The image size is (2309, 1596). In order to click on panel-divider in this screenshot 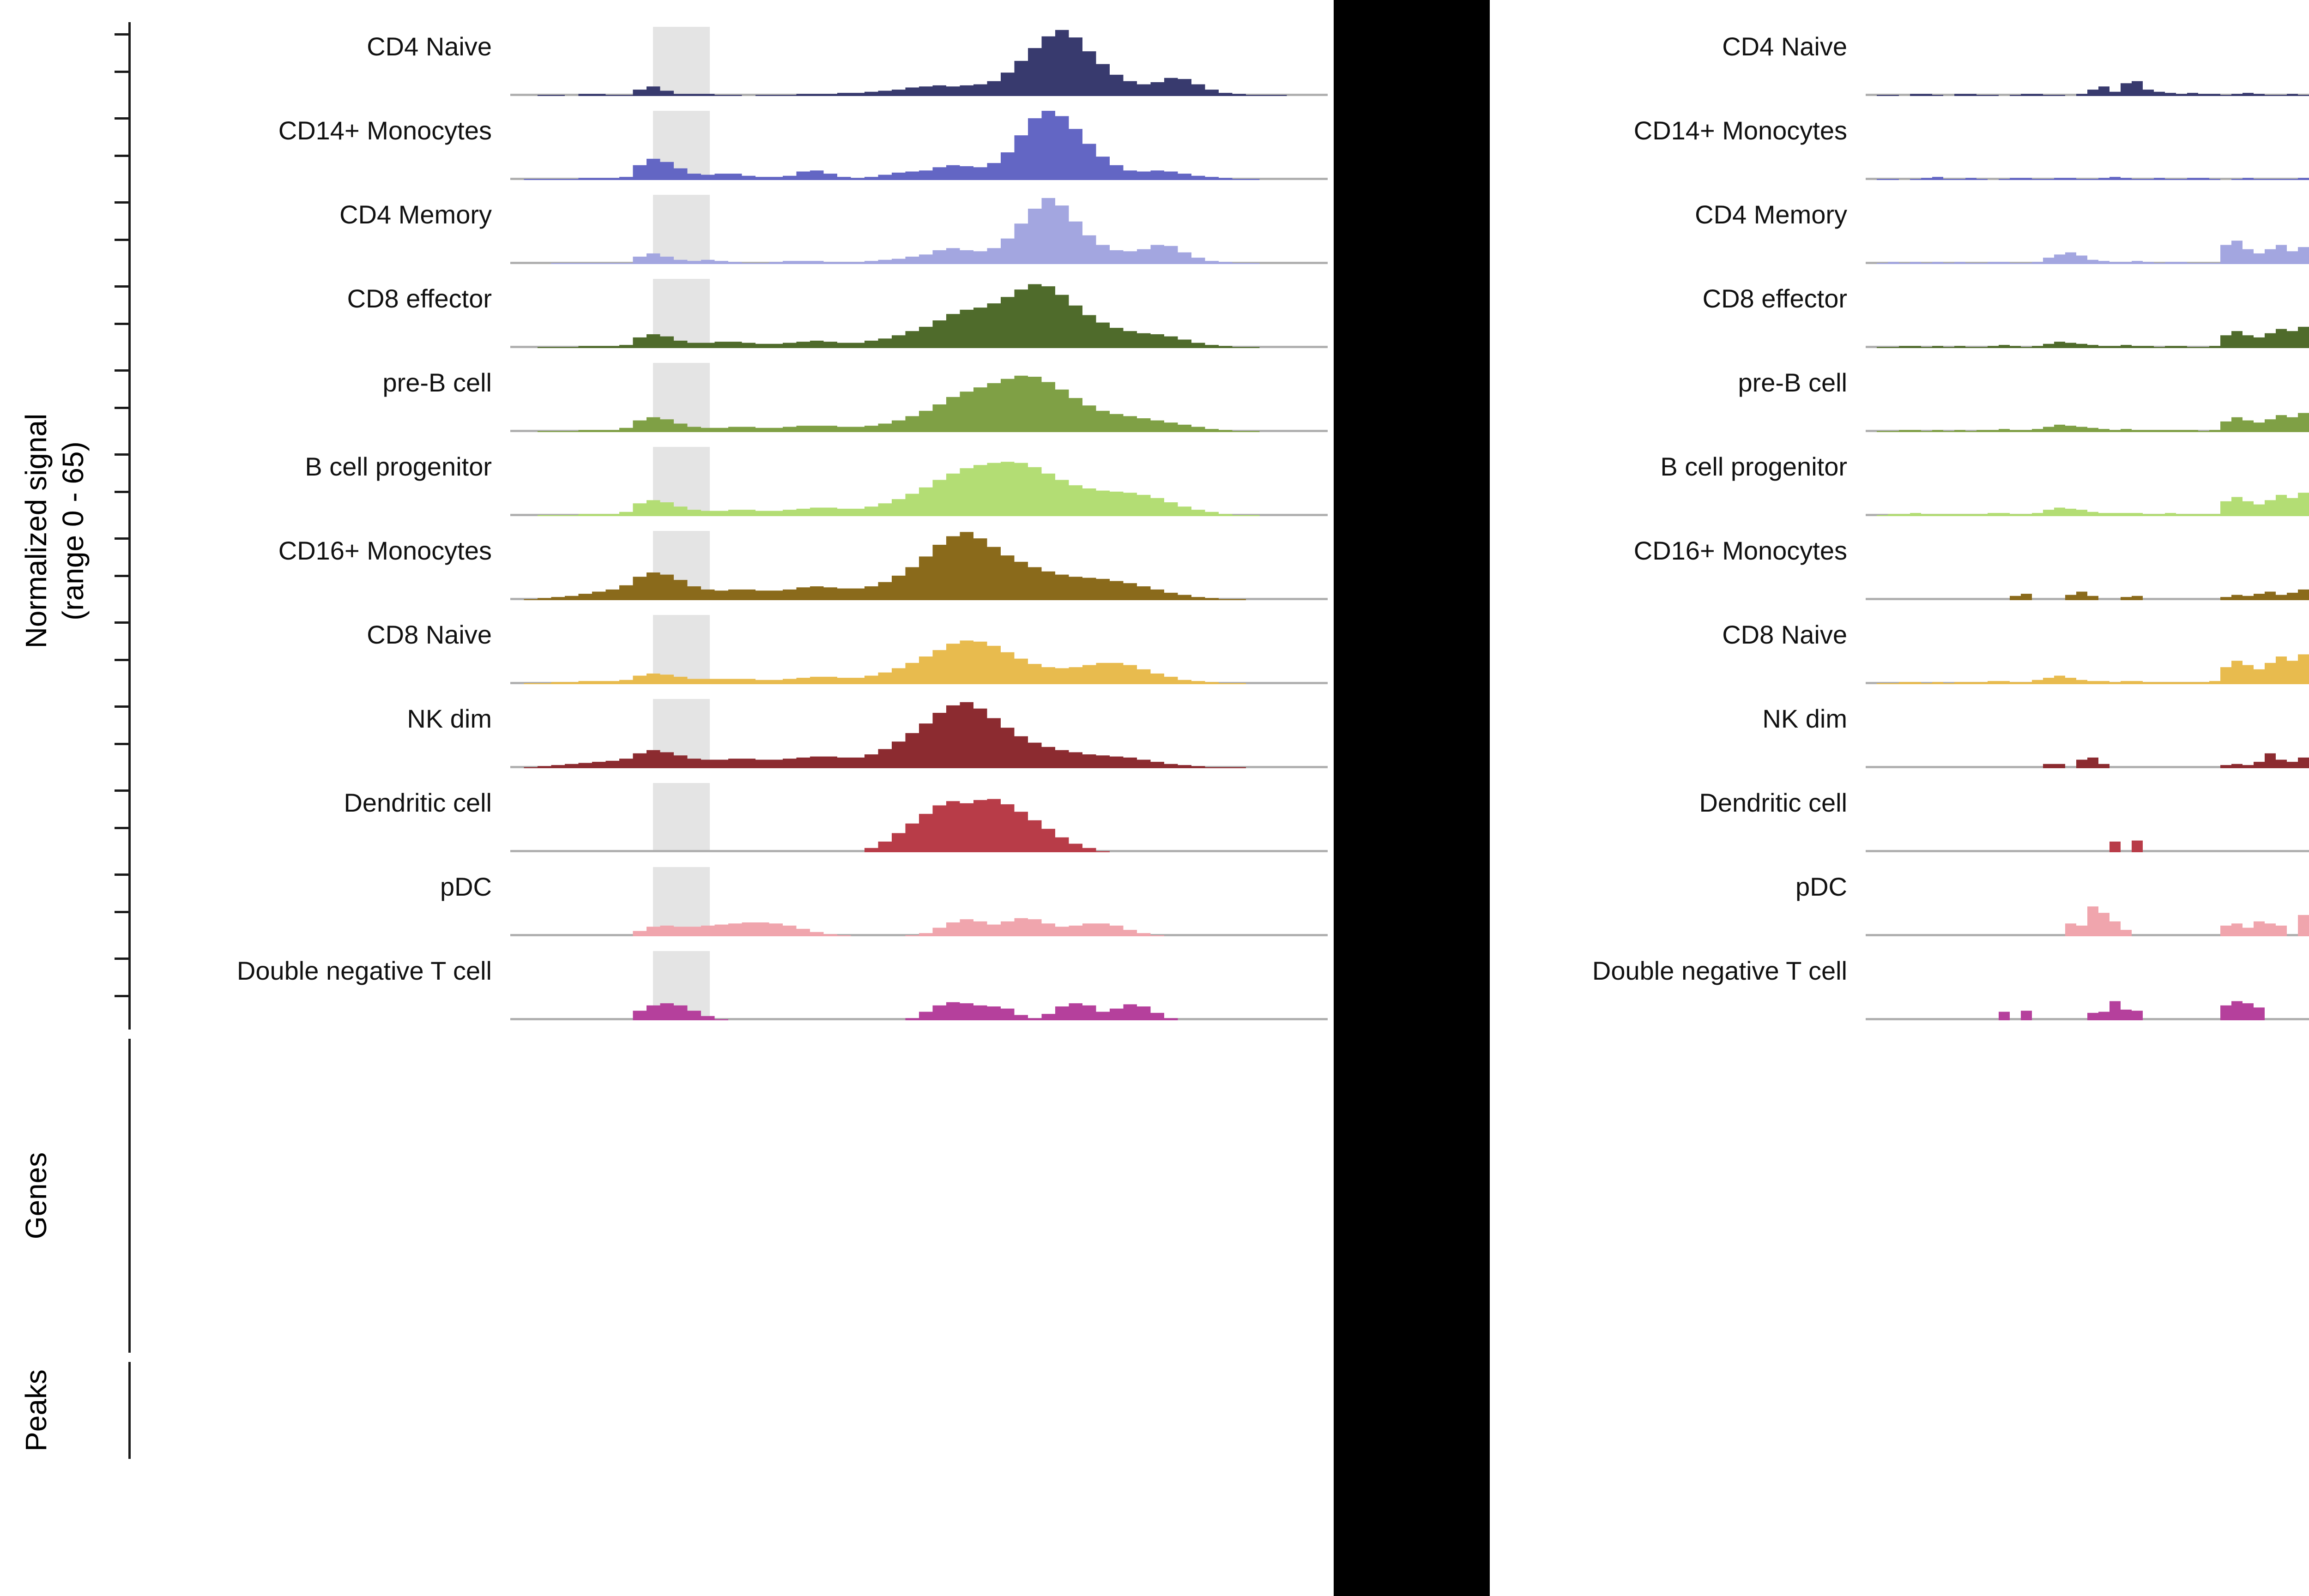, I will do `click(1412, 798)`.